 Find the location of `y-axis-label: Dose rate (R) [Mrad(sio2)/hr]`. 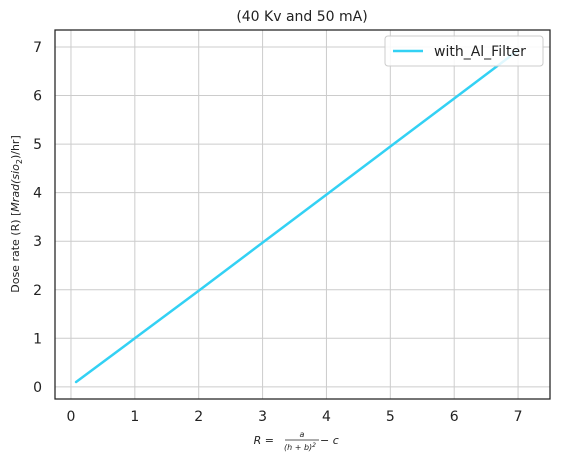

y-axis-label: Dose rate (R) [Mrad(sio2)/hr] is located at coordinates (16, 214).